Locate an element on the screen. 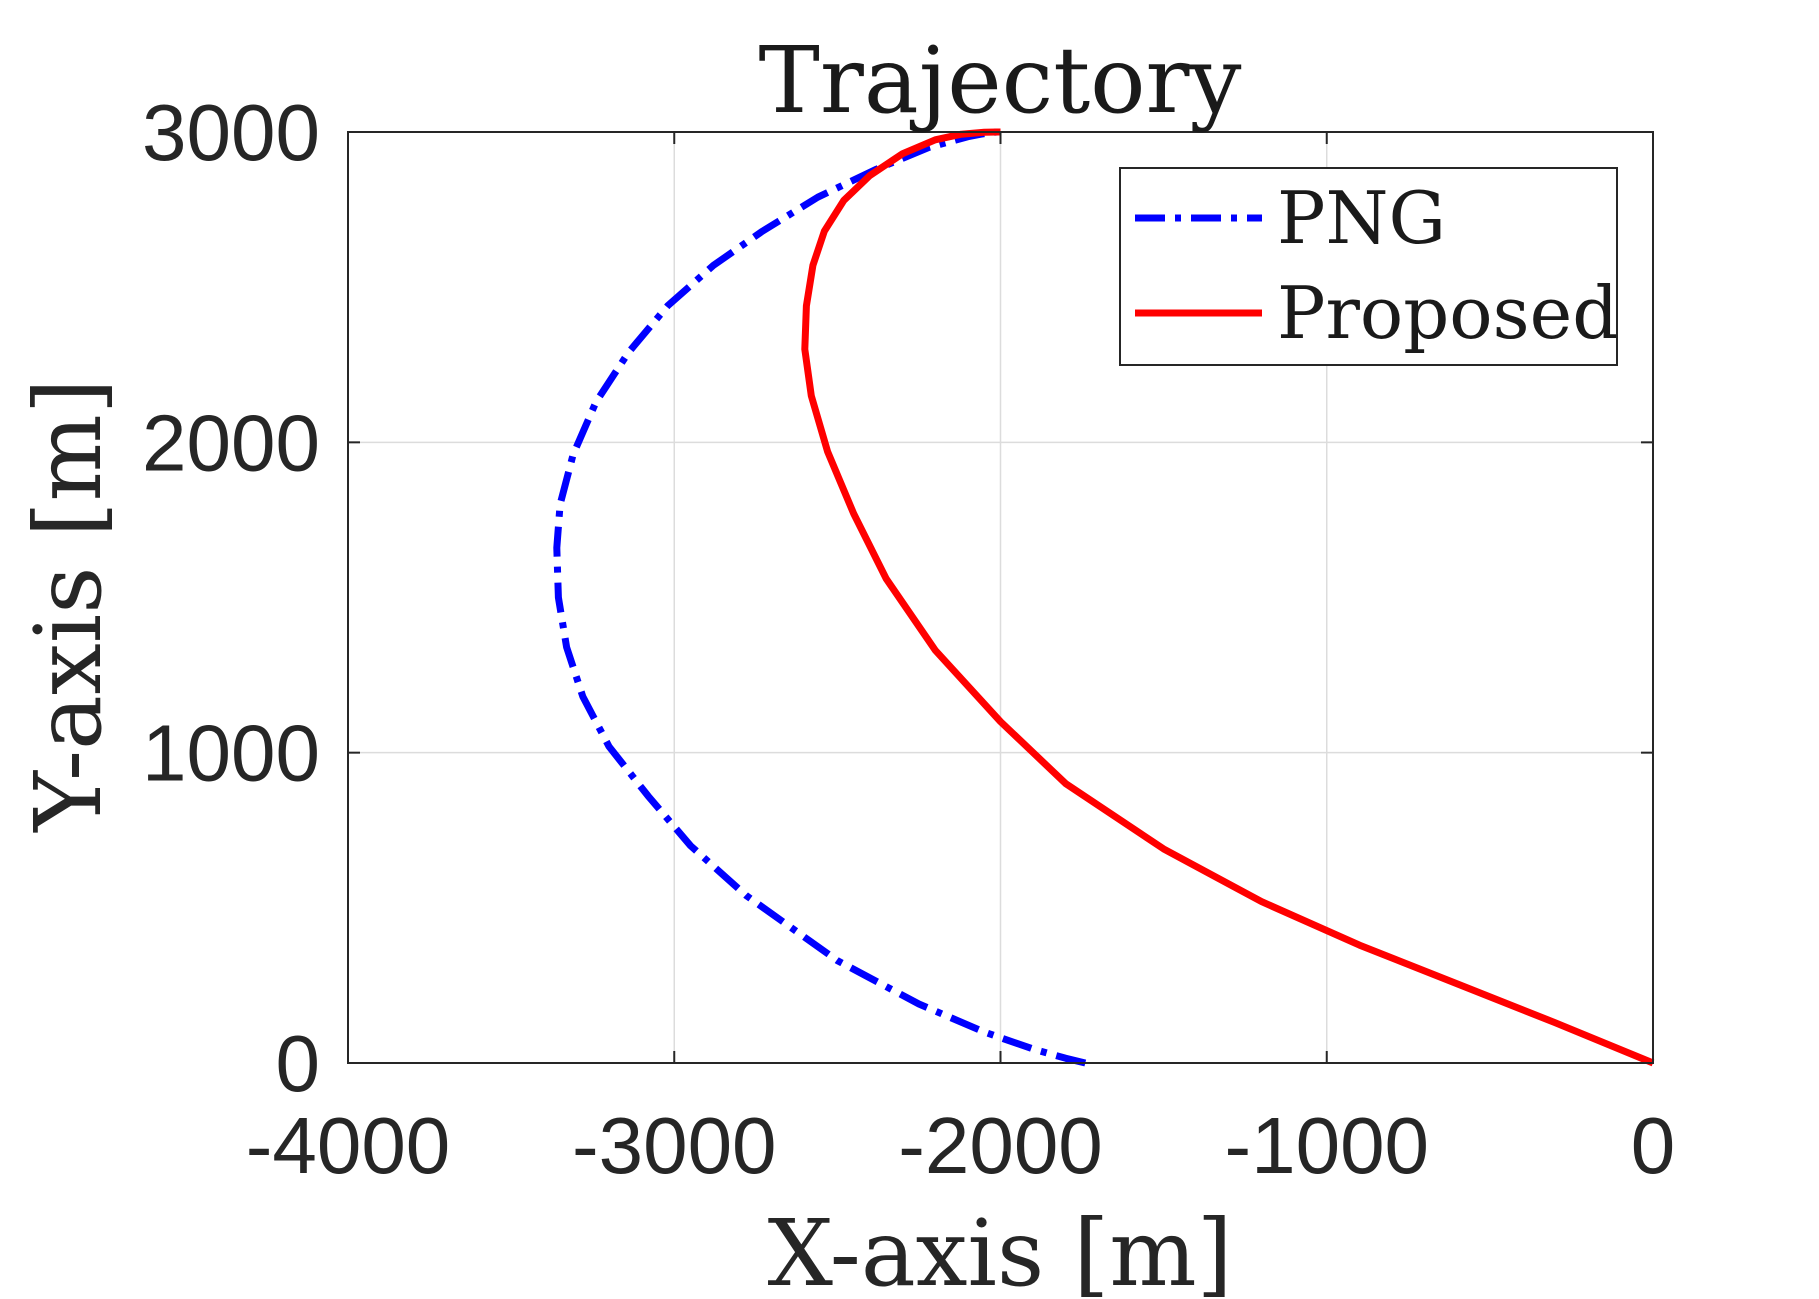 Image resolution: width=1819 pixels, height=1299 pixels. legend-label-png: PNG is located at coordinates (1361, 218).